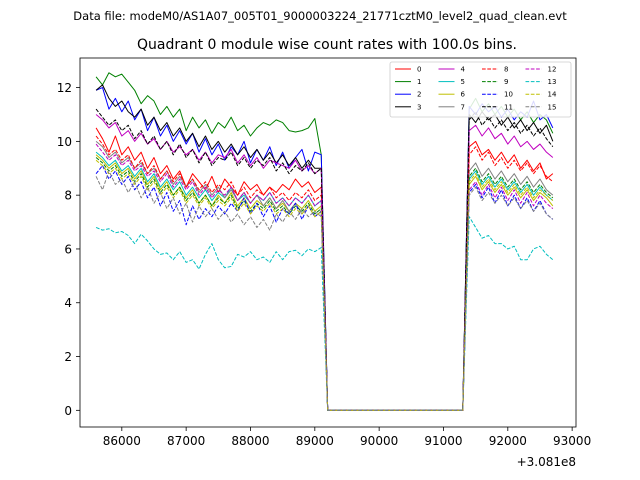 The width and height of the screenshot is (640, 480). I want to click on legend-label-1: 1, so click(419, 82).